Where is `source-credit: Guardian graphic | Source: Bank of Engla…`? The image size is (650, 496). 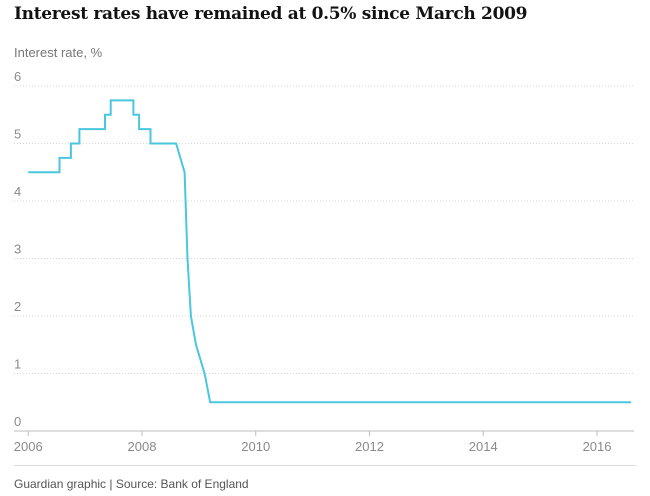
source-credit: Guardian graphic | Source: Bank of Engla… is located at coordinates (131, 484).